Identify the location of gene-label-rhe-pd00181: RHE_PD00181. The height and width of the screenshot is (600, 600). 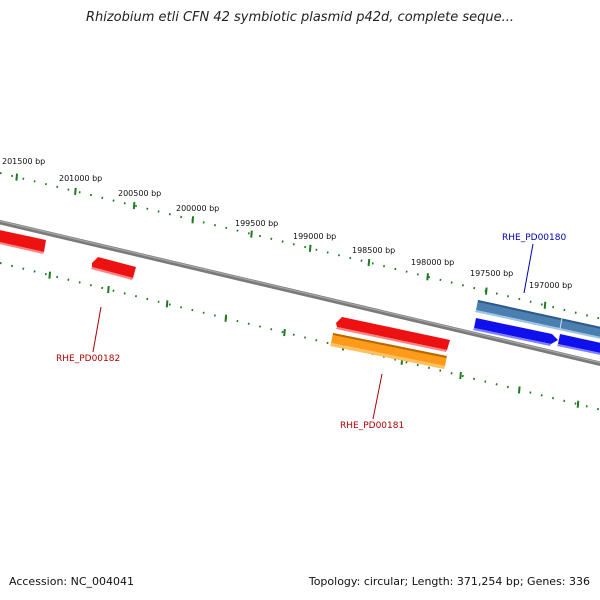
(372, 426).